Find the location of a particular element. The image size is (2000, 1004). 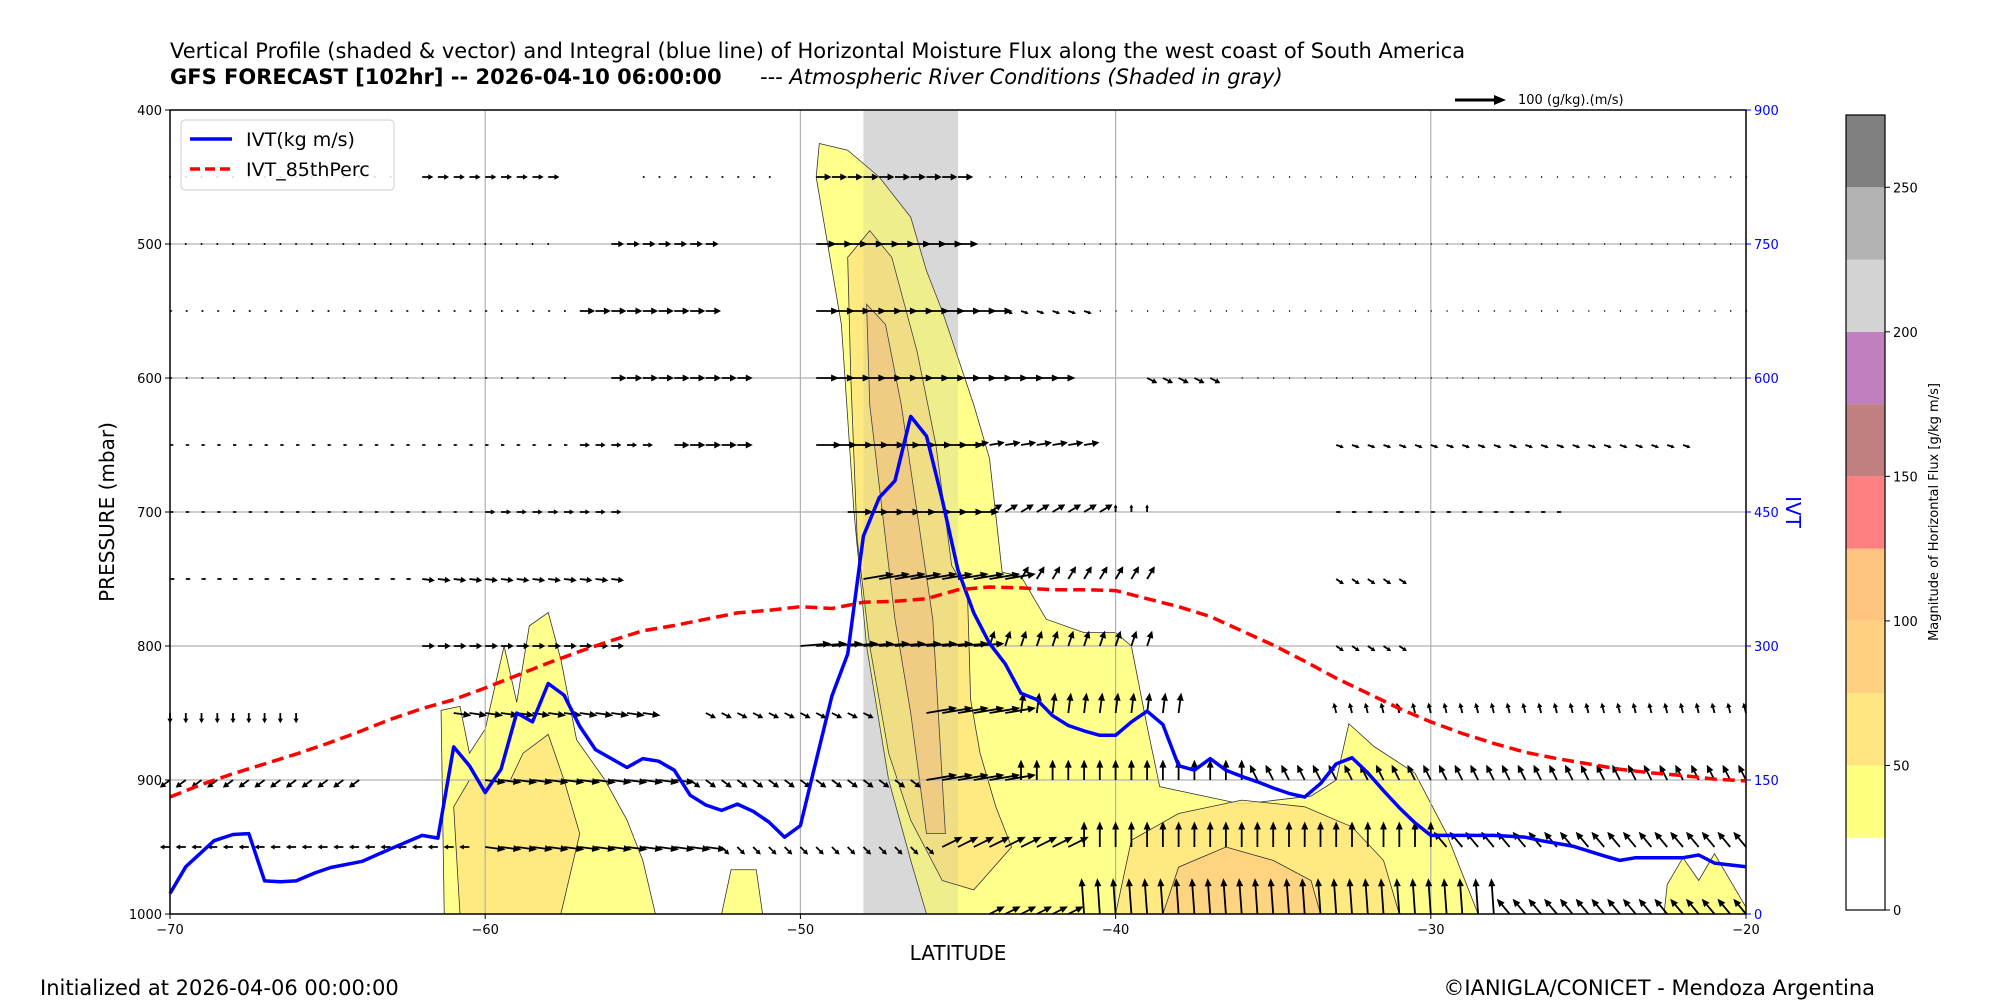

colorbar-tick-label: 150 is located at coordinates (1905, 477).